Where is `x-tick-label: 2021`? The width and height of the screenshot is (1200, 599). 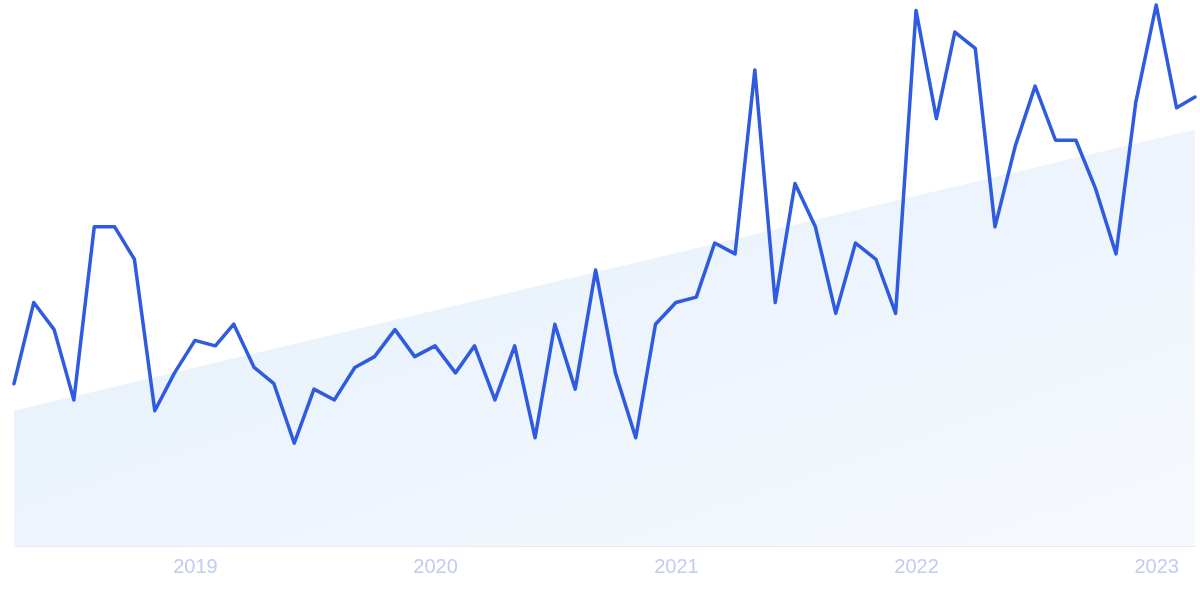
x-tick-label: 2021 is located at coordinates (676, 566).